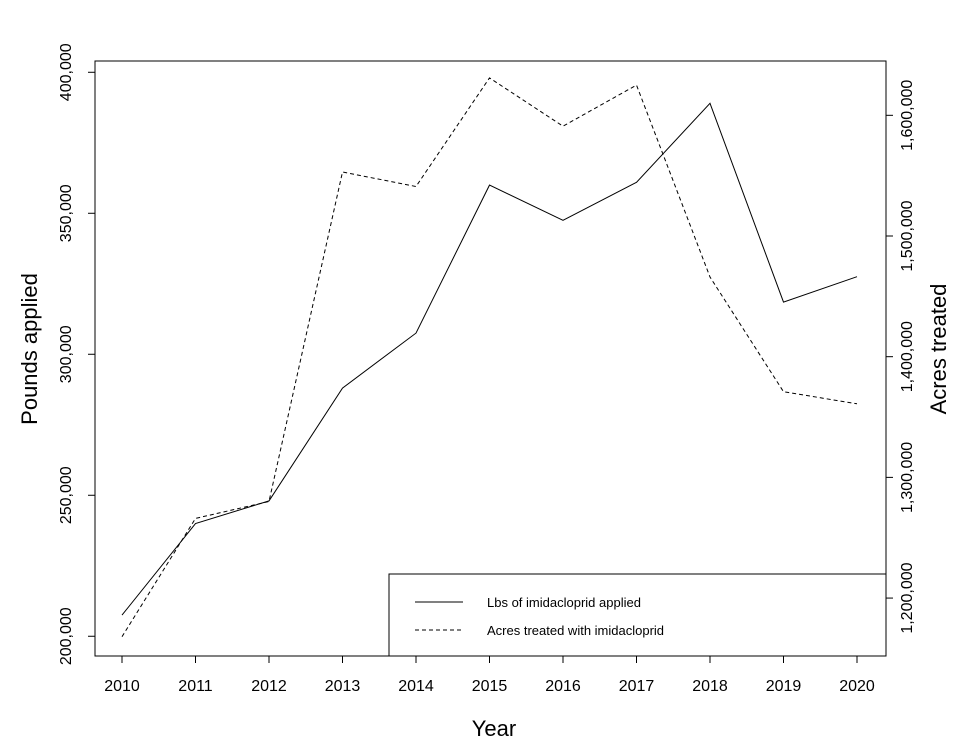  What do you see at coordinates (494, 728) in the screenshot?
I see `x-axis-title: Year` at bounding box center [494, 728].